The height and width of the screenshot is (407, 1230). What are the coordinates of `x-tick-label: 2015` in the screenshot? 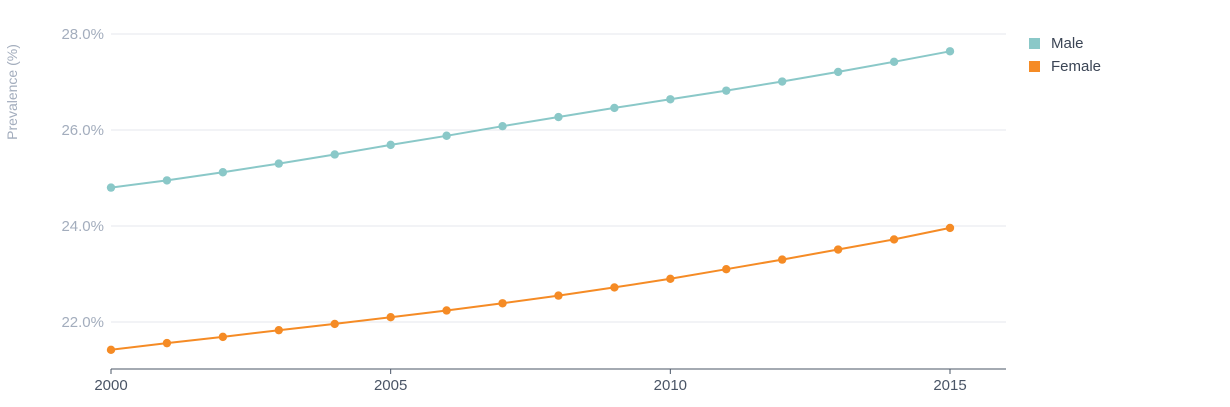 It's located at (949, 385).